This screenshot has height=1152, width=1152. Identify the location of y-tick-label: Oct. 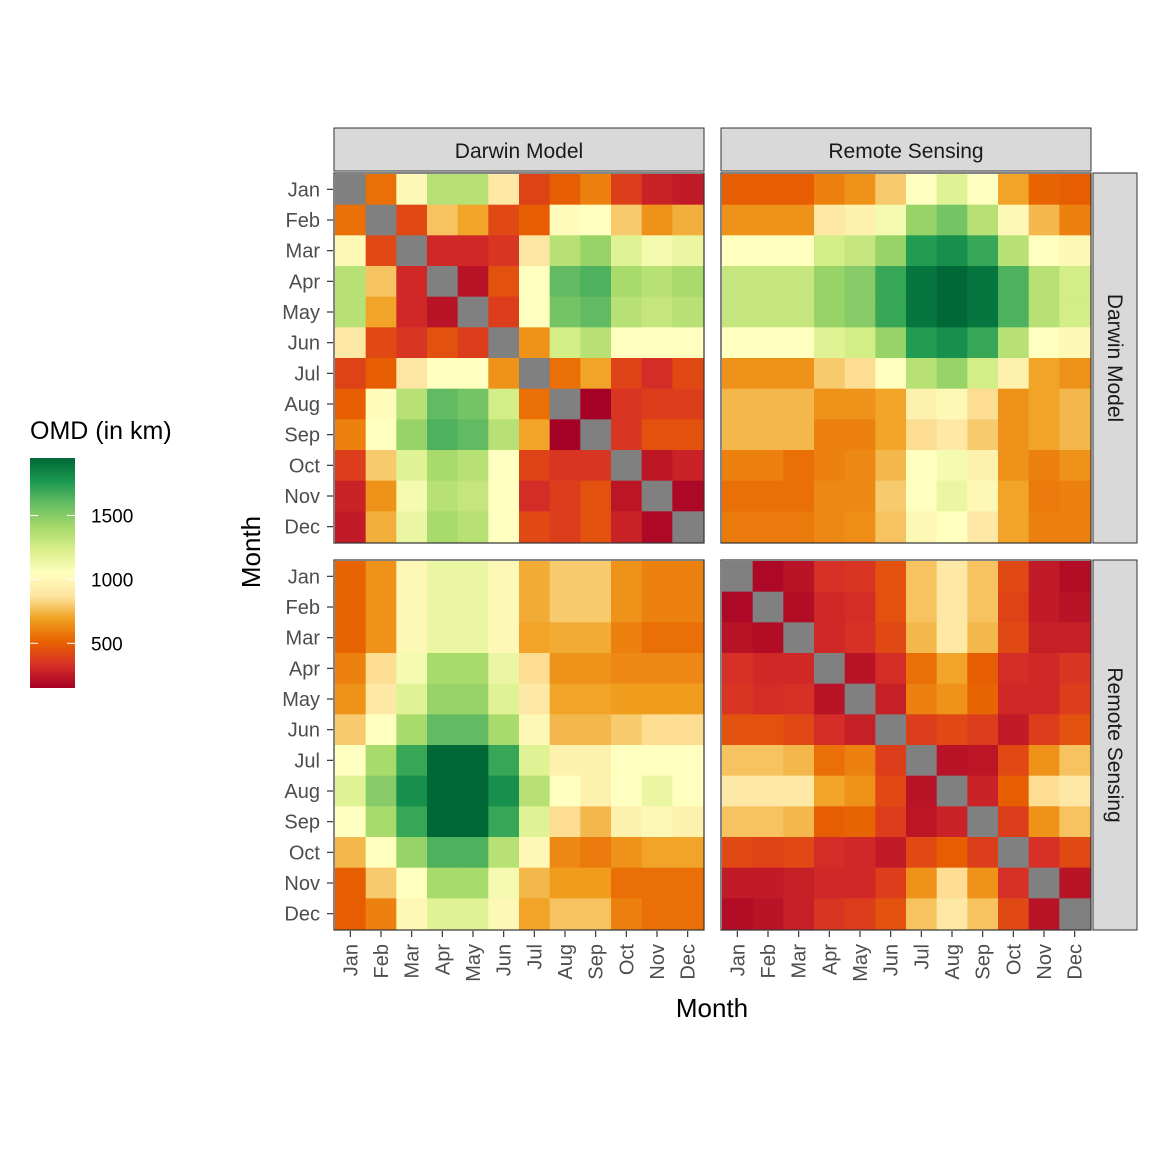
(305, 853).